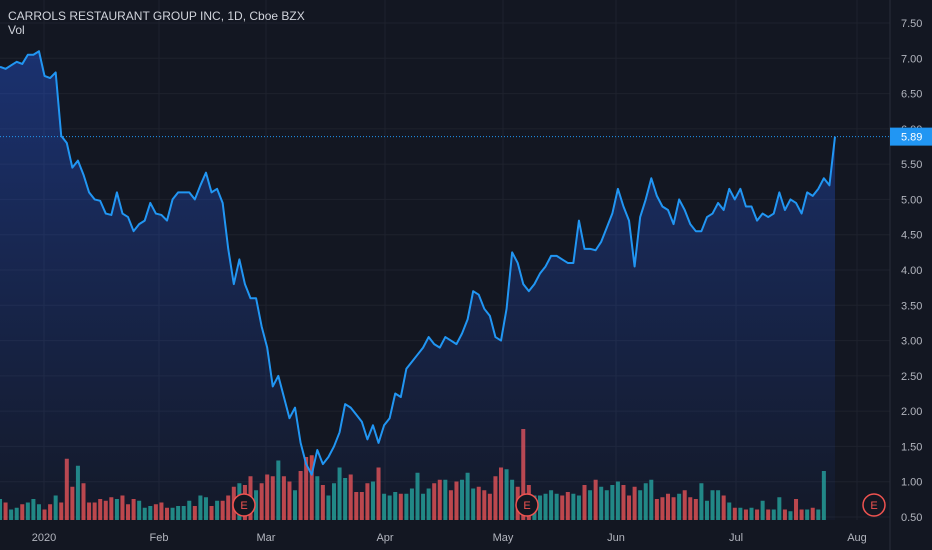 This screenshot has width=932, height=550. Describe the element at coordinates (911, 24) in the screenshot. I see `y-tick-label: 7.50` at that location.